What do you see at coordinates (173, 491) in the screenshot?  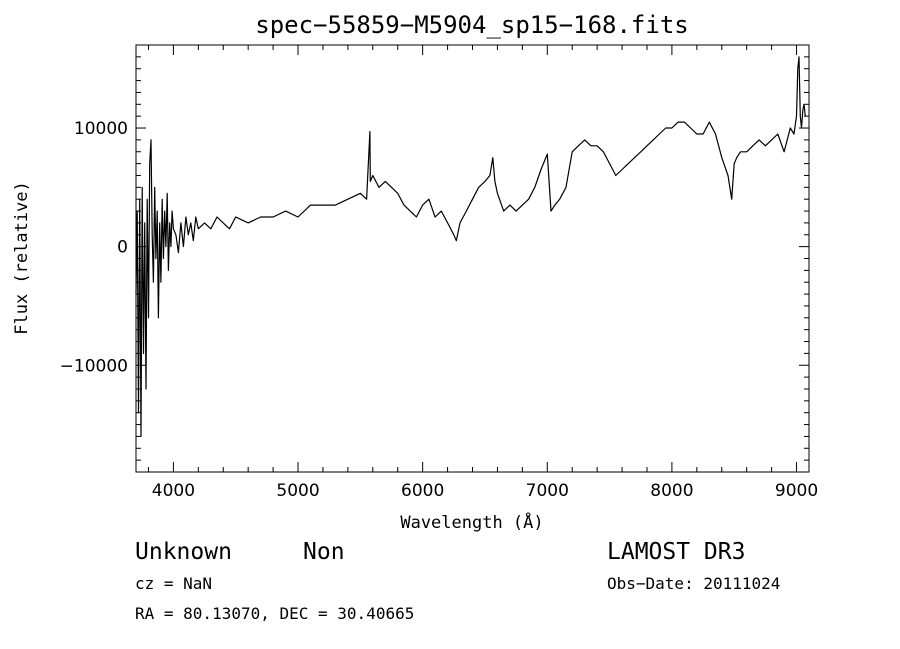 I see `x-tick-label: 4000` at bounding box center [173, 491].